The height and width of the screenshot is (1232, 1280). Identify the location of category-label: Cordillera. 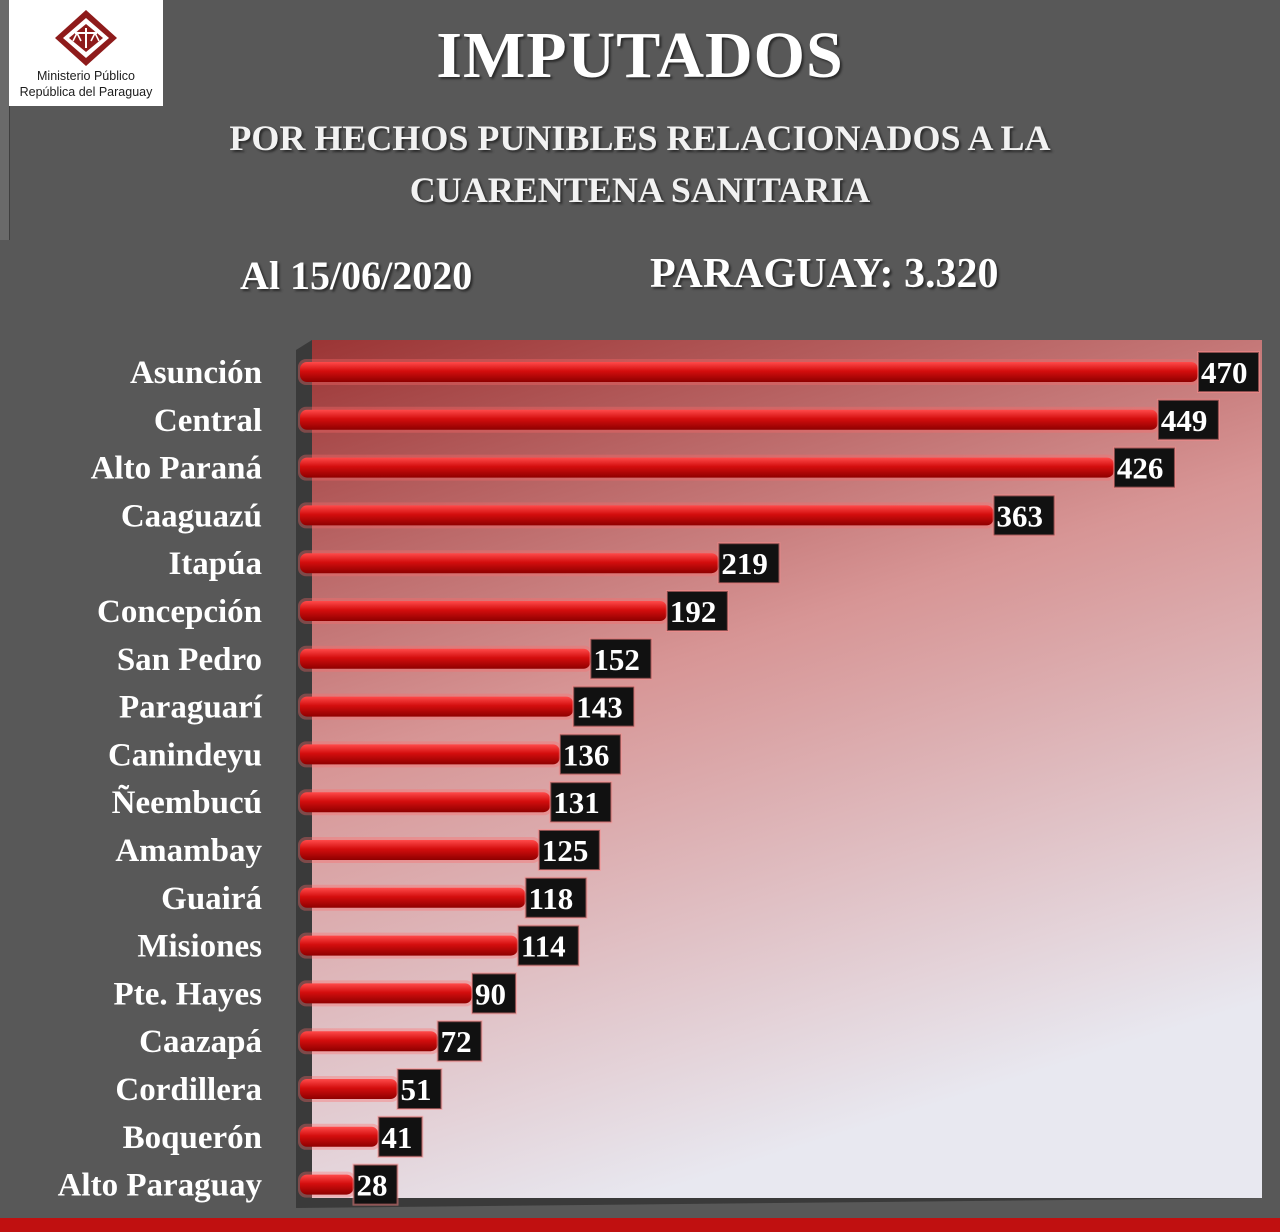
(188, 1090).